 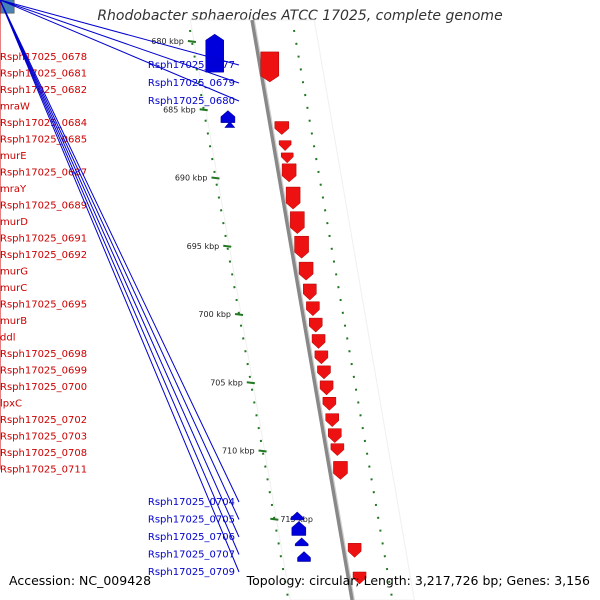 I want to click on forward-gene-label: Rsph17025_0685, so click(x=43, y=140).